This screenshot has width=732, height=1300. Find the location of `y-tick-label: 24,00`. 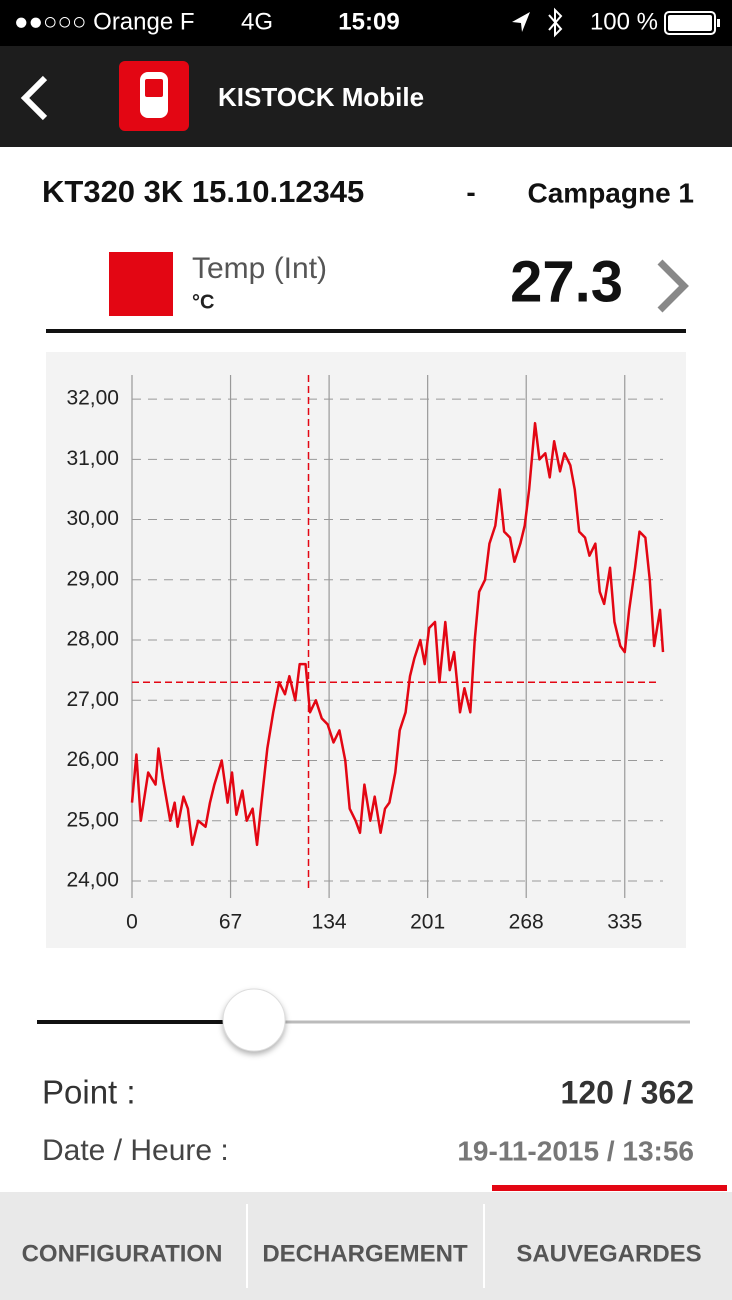

y-tick-label: 24,00 is located at coordinates (92, 880).